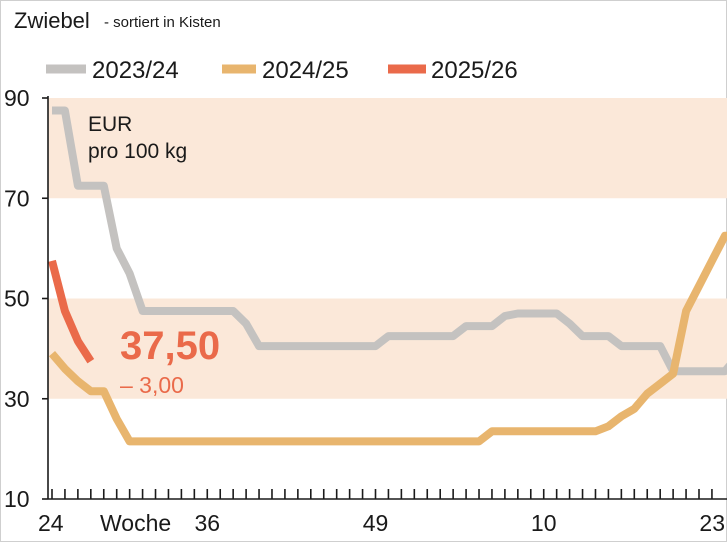  I want to click on unit-label-line-2: pro 100 kg, so click(137, 151).